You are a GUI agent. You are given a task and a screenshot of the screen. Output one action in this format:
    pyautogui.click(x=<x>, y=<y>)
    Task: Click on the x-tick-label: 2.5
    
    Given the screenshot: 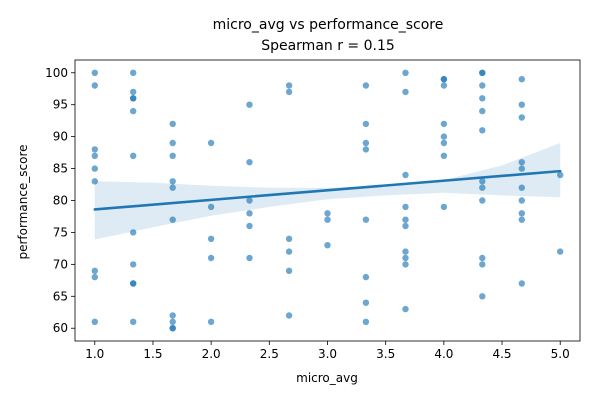 What is the action you would take?
    pyautogui.click(x=269, y=354)
    